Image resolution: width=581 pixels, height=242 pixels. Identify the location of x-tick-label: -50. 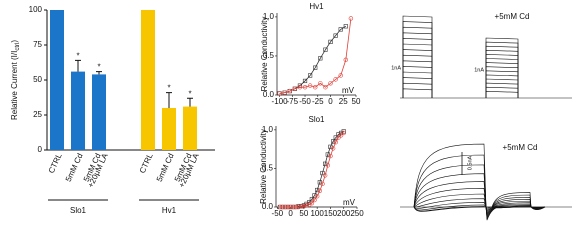
(278, 213).